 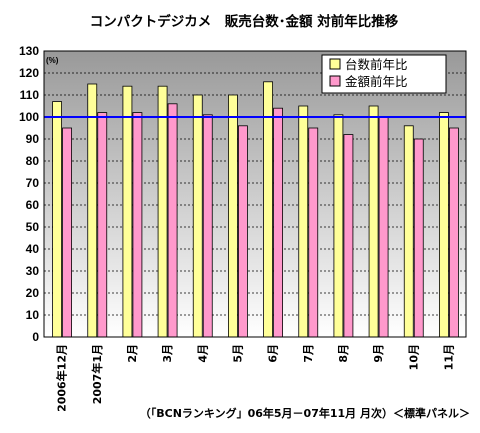 I want to click on y-tick-label: 0, so click(x=35, y=337).